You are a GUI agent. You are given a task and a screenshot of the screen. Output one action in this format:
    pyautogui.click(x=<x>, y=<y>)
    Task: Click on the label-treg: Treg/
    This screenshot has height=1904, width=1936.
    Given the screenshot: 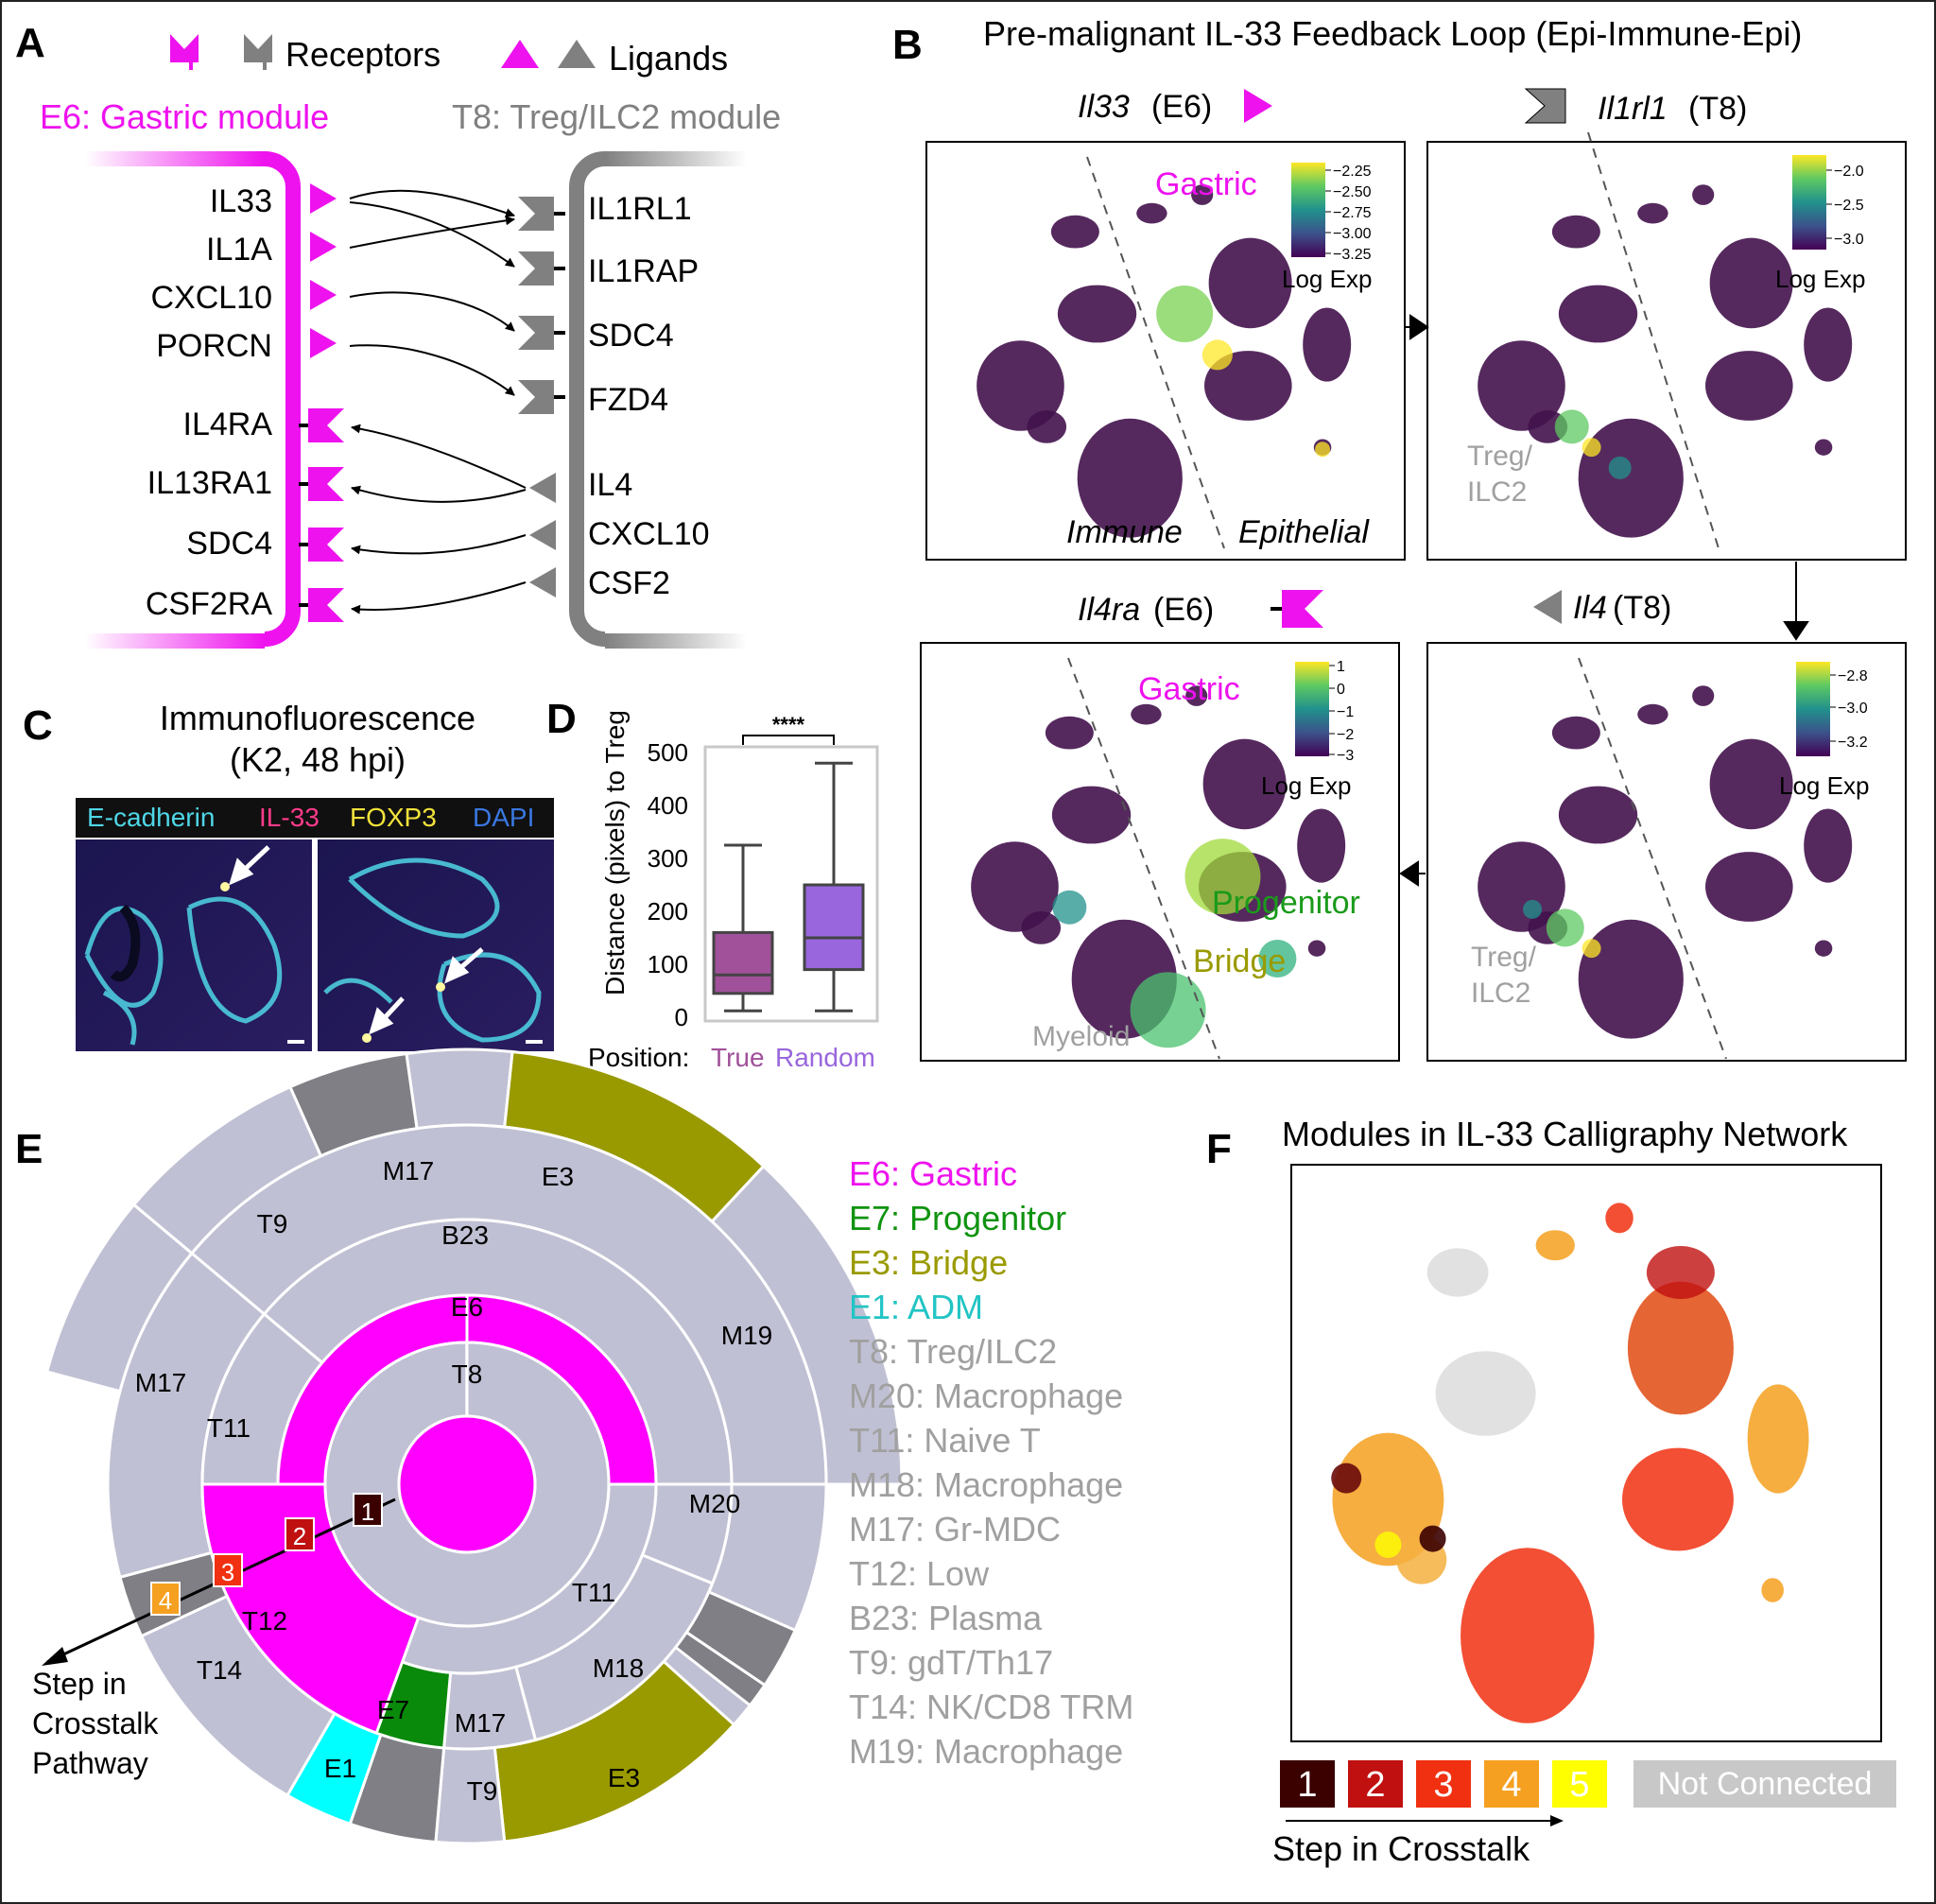 What is the action you would take?
    pyautogui.click(x=1500, y=456)
    